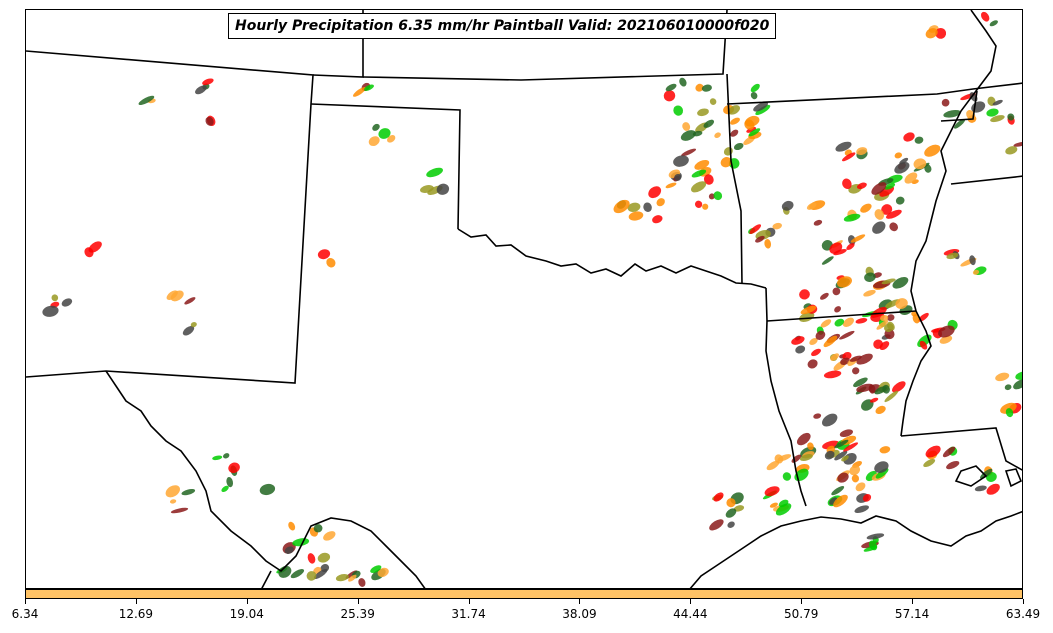 Image resolution: width=1053 pixels, height=633 pixels. What do you see at coordinates (612, 258) in the screenshot?
I see `border-red-river` at bounding box center [612, 258].